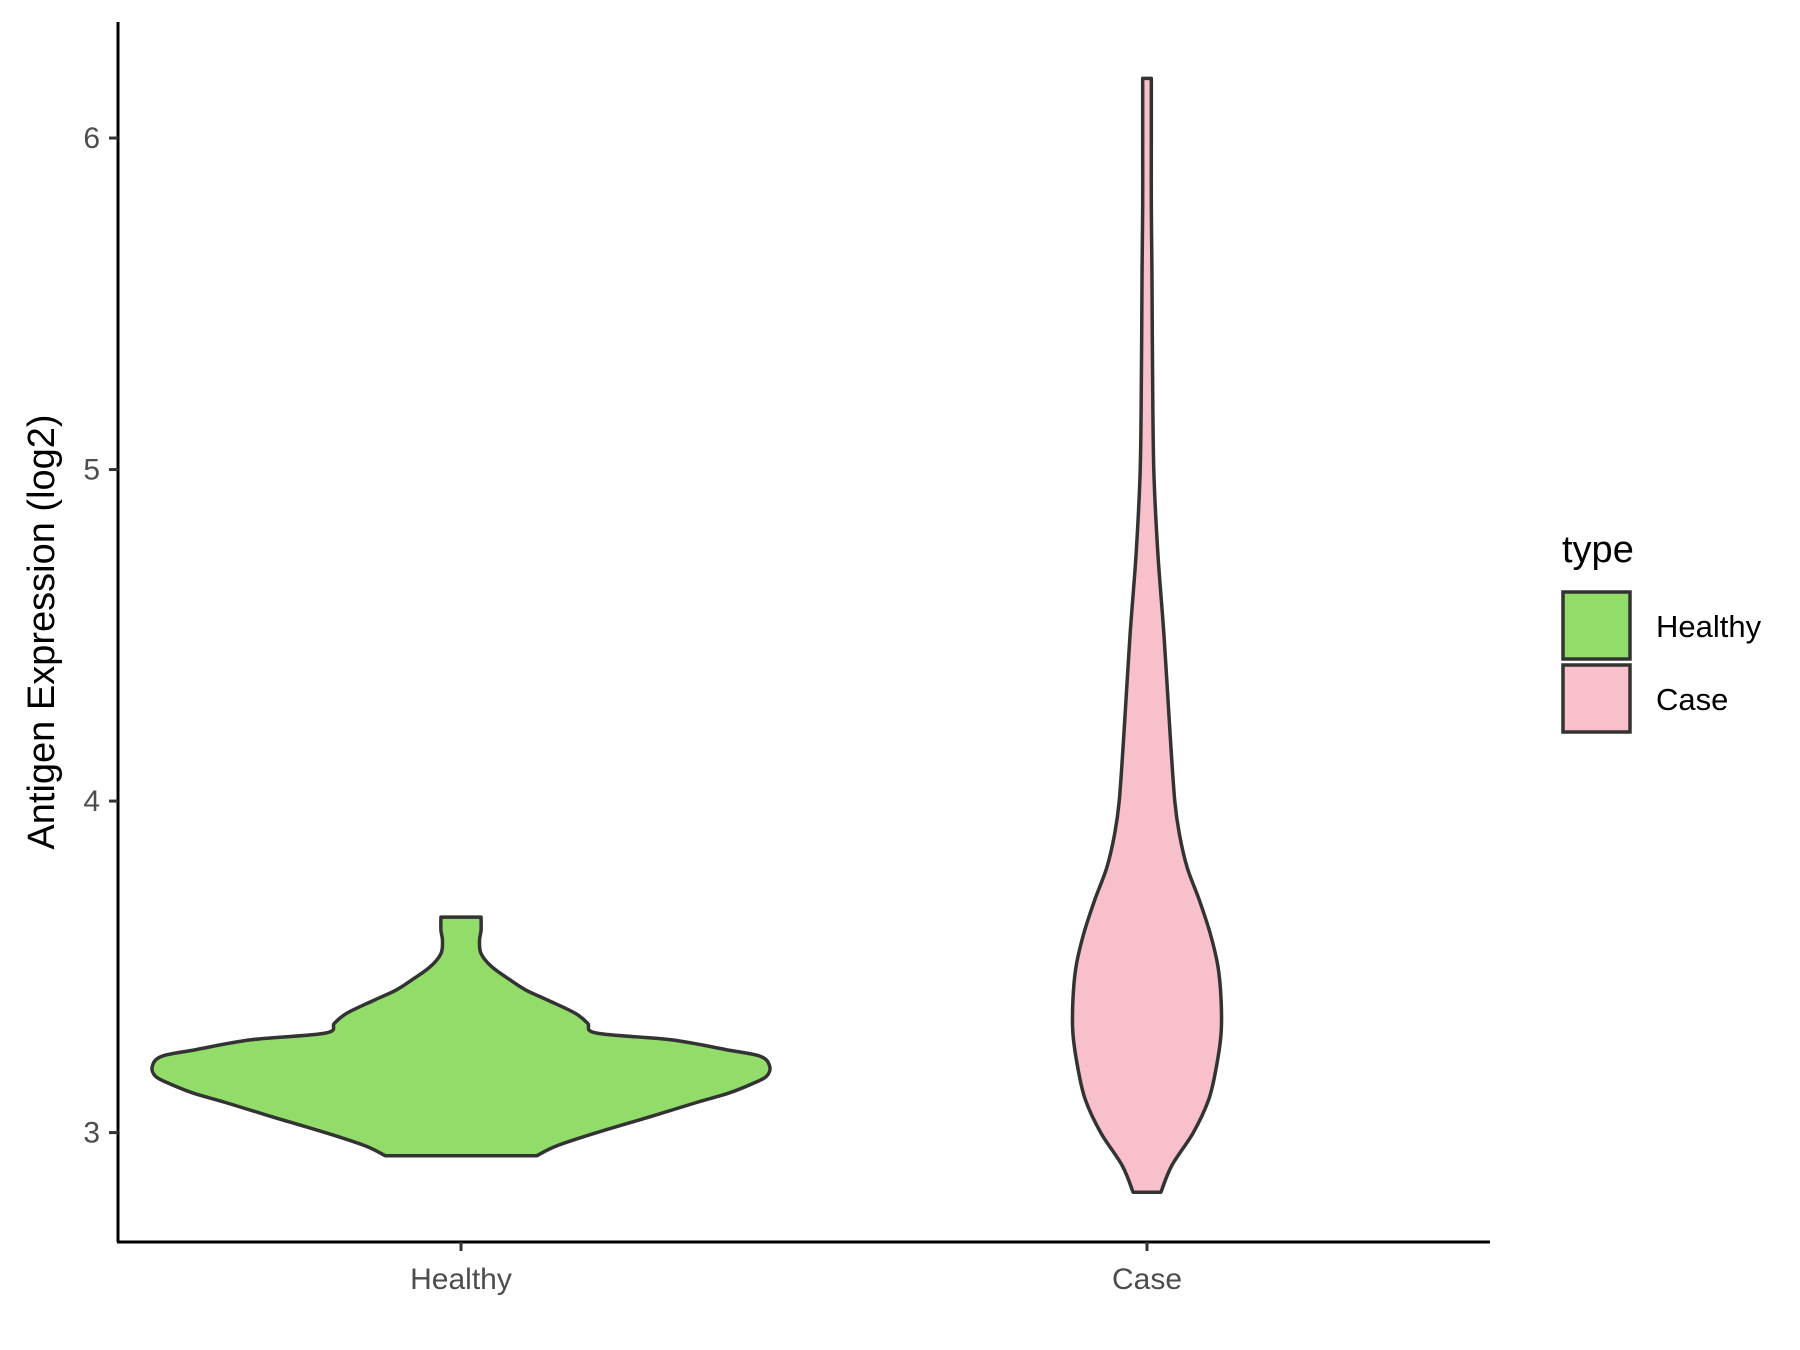  I want to click on y-tick-label: 4, so click(91, 801).